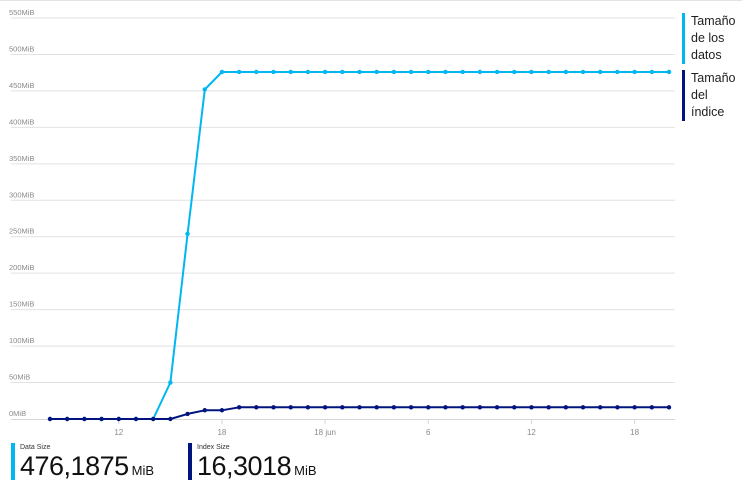  I want to click on summary-unit-data-size: MiB, so click(143, 470).